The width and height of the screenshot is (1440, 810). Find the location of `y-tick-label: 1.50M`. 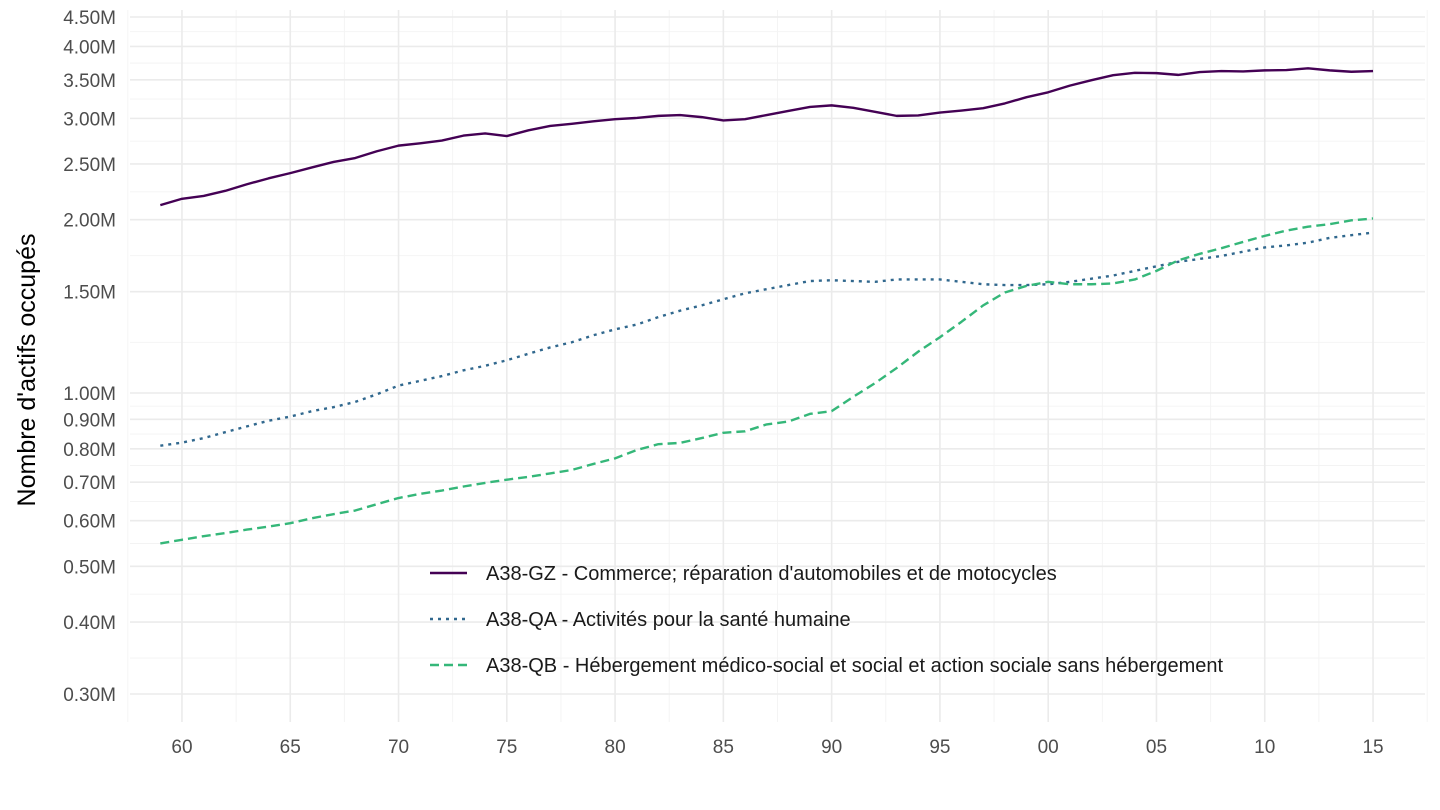

y-tick-label: 1.50M is located at coordinates (89, 293).